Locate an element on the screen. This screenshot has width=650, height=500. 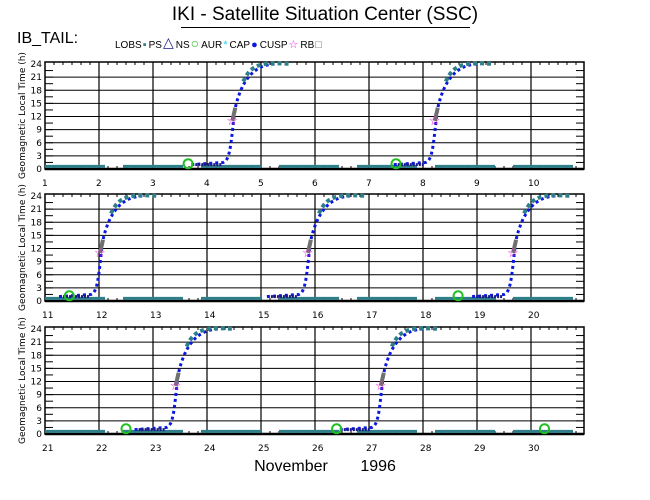
x-tick-label: 25 is located at coordinates (263, 449).